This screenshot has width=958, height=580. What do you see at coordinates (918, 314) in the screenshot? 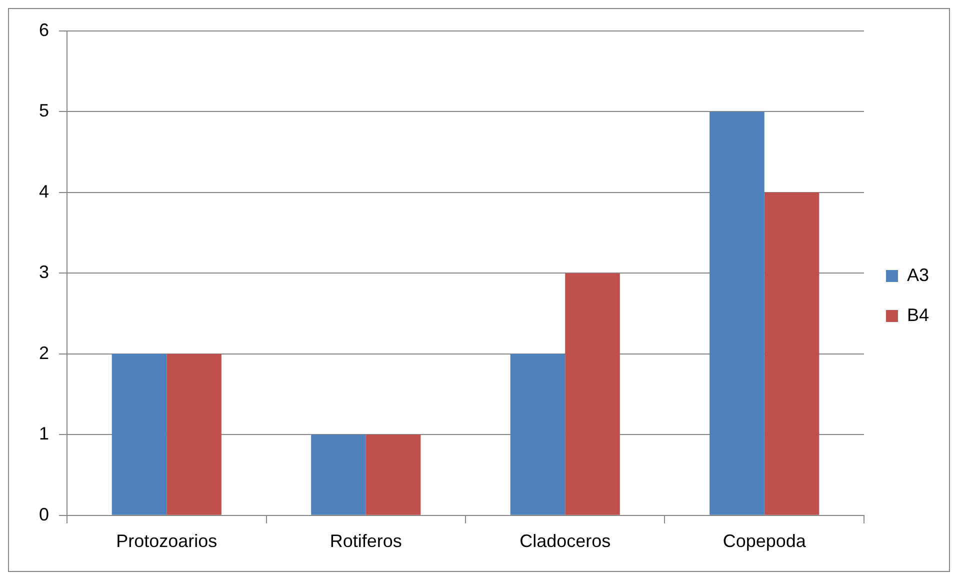
I see `legend-label: B4` at bounding box center [918, 314].